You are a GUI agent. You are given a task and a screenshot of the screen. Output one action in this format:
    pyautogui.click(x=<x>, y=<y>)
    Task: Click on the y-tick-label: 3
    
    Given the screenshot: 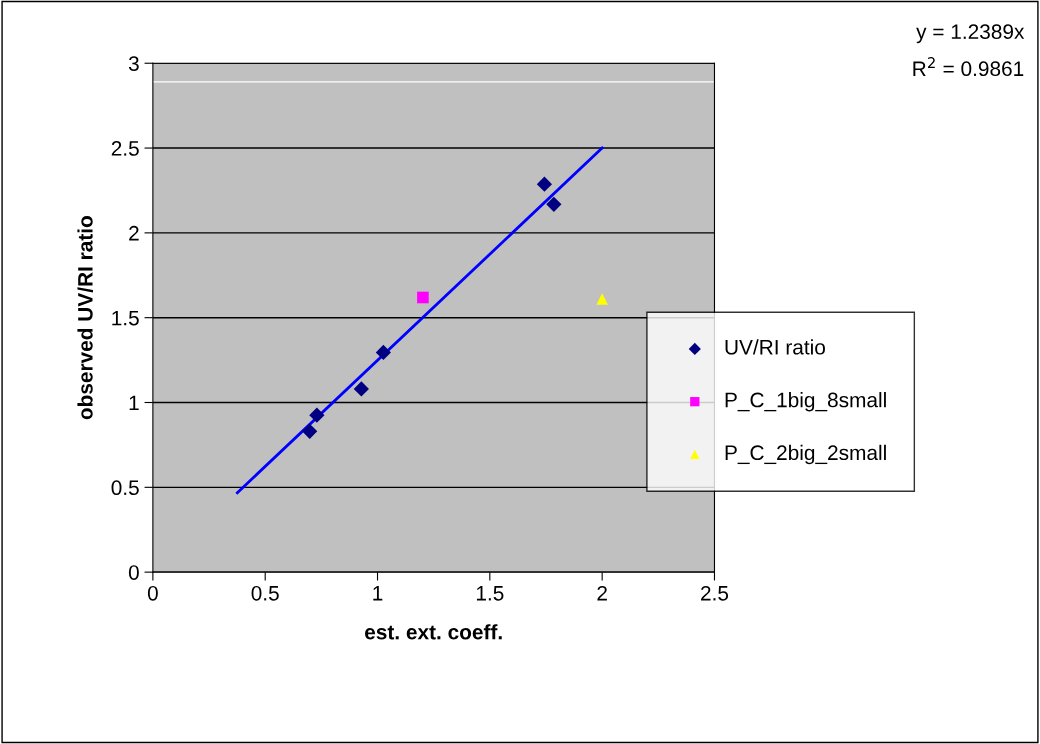 What is the action you would take?
    pyautogui.click(x=133, y=63)
    